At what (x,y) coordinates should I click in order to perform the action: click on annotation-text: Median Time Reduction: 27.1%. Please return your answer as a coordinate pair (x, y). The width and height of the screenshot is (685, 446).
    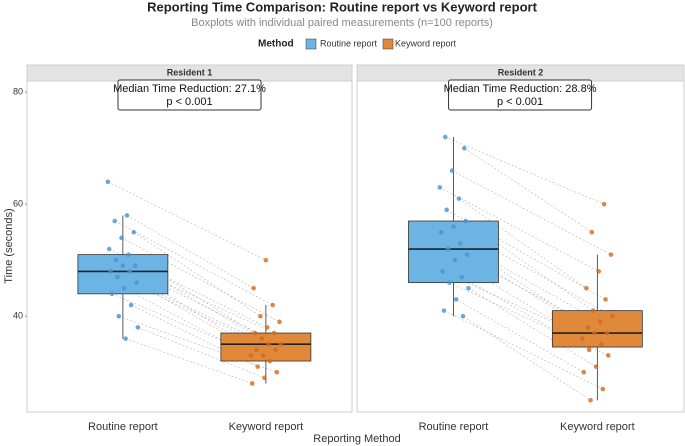
    Looking at the image, I should click on (189, 89).